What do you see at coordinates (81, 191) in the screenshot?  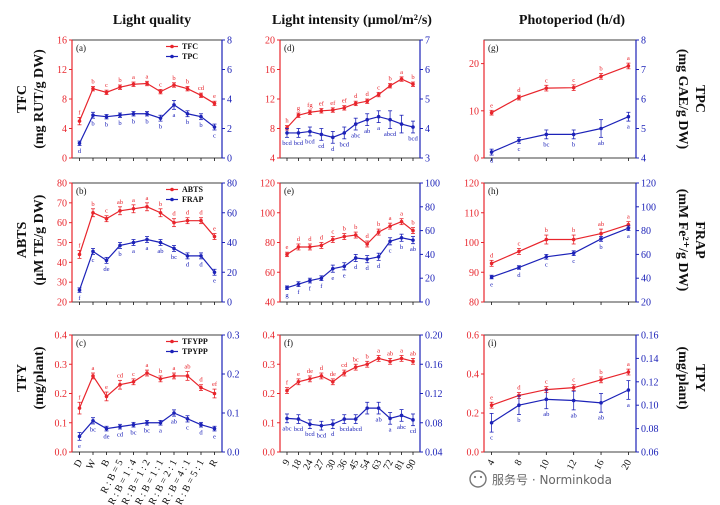 I see `panel-label: (b)` at bounding box center [81, 191].